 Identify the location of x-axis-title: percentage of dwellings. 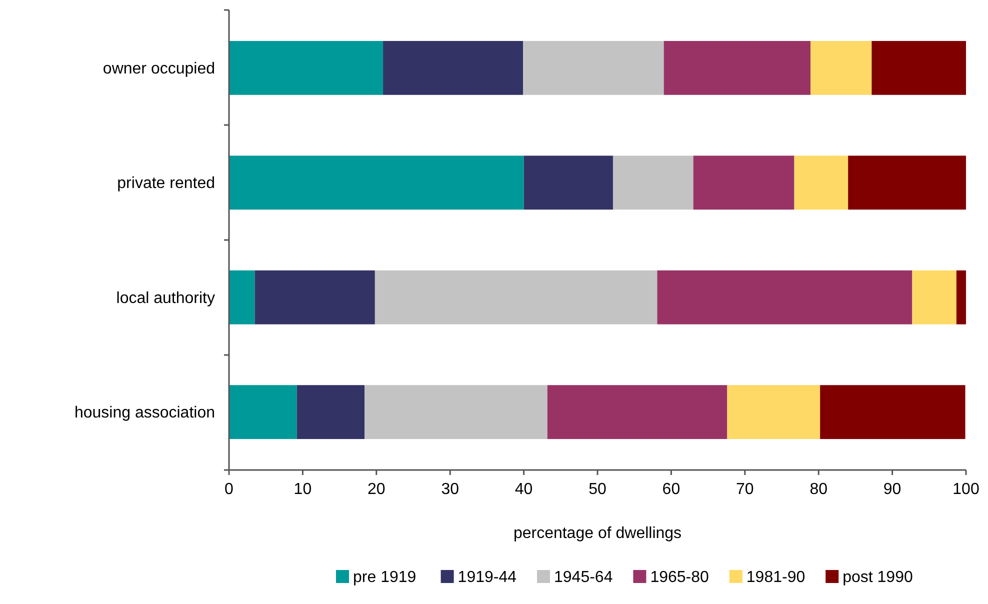
(597, 533).